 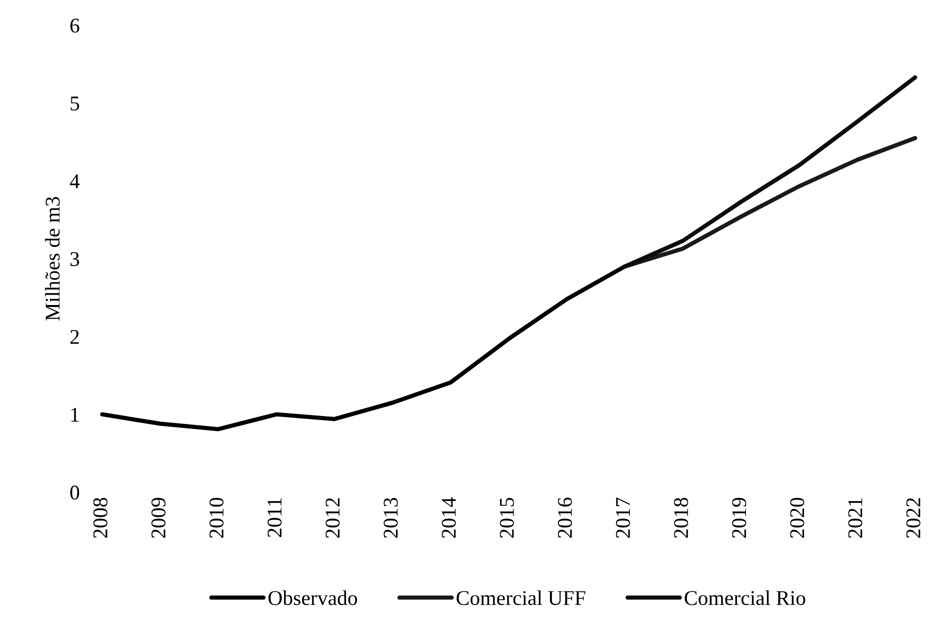 What do you see at coordinates (681, 518) in the screenshot?
I see `x-tick-label: 2018` at bounding box center [681, 518].